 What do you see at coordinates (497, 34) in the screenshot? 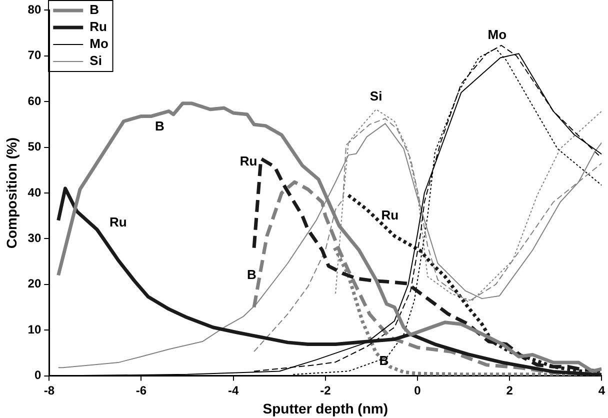
I see `annotation: Mo` at bounding box center [497, 34].